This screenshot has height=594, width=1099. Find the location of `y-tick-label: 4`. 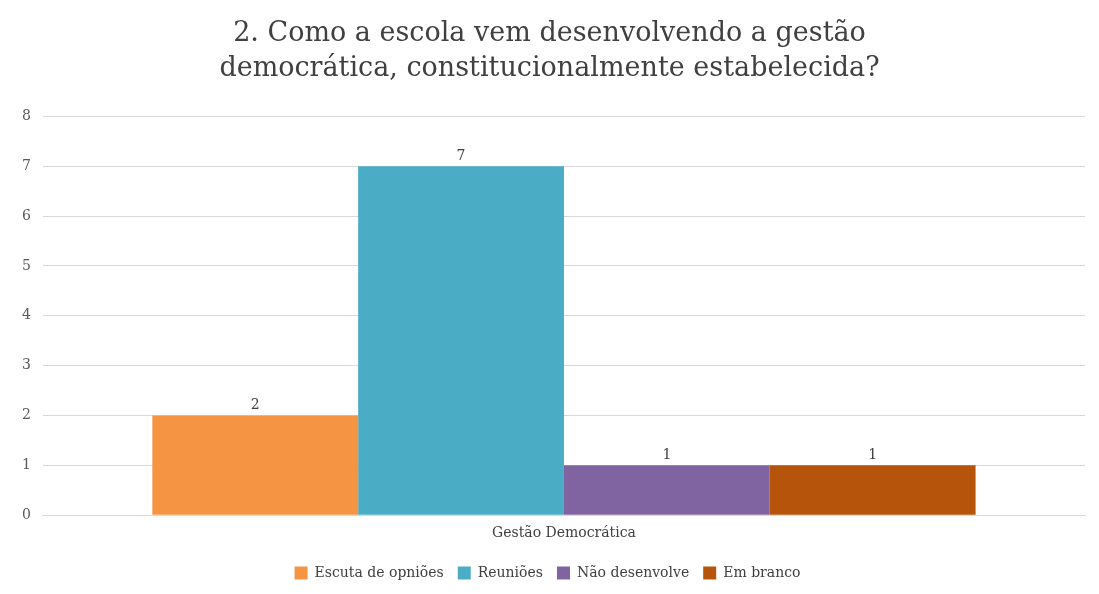

y-tick-label: 4 is located at coordinates (26, 314).